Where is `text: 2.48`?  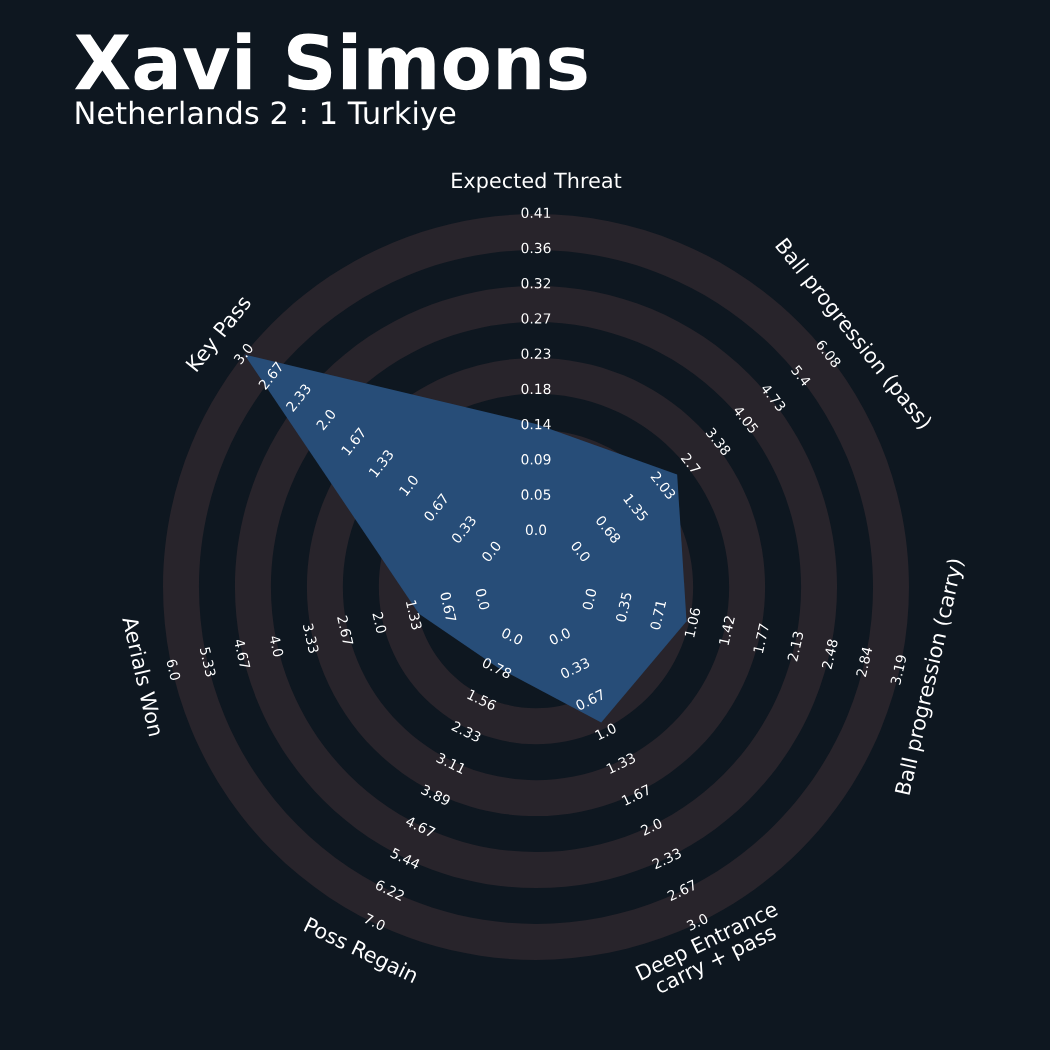
text: 2.48 is located at coordinates (830, 654).